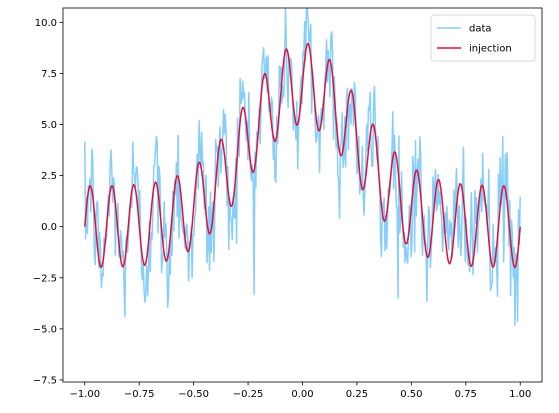  I want to click on y-tick-label: 5.0, so click(49, 125).